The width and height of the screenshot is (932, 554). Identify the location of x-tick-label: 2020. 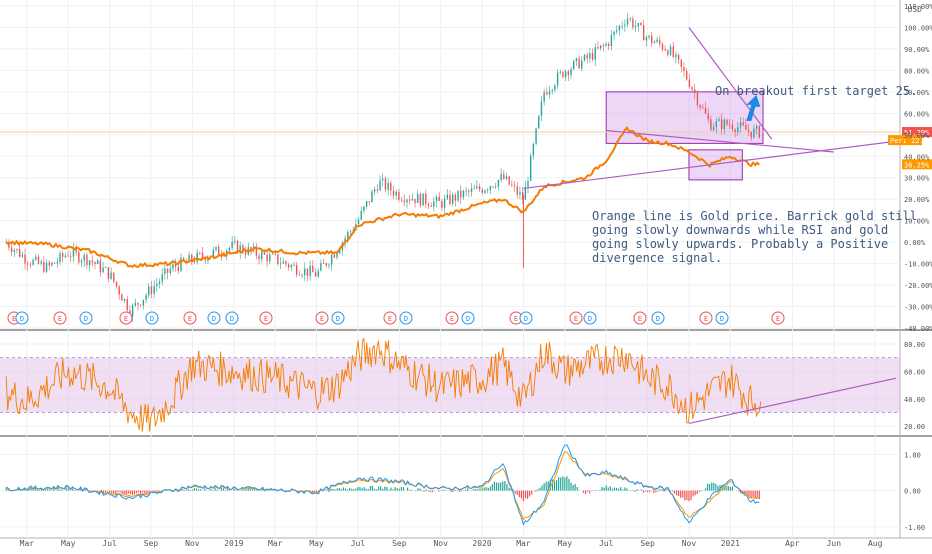
(481, 543).